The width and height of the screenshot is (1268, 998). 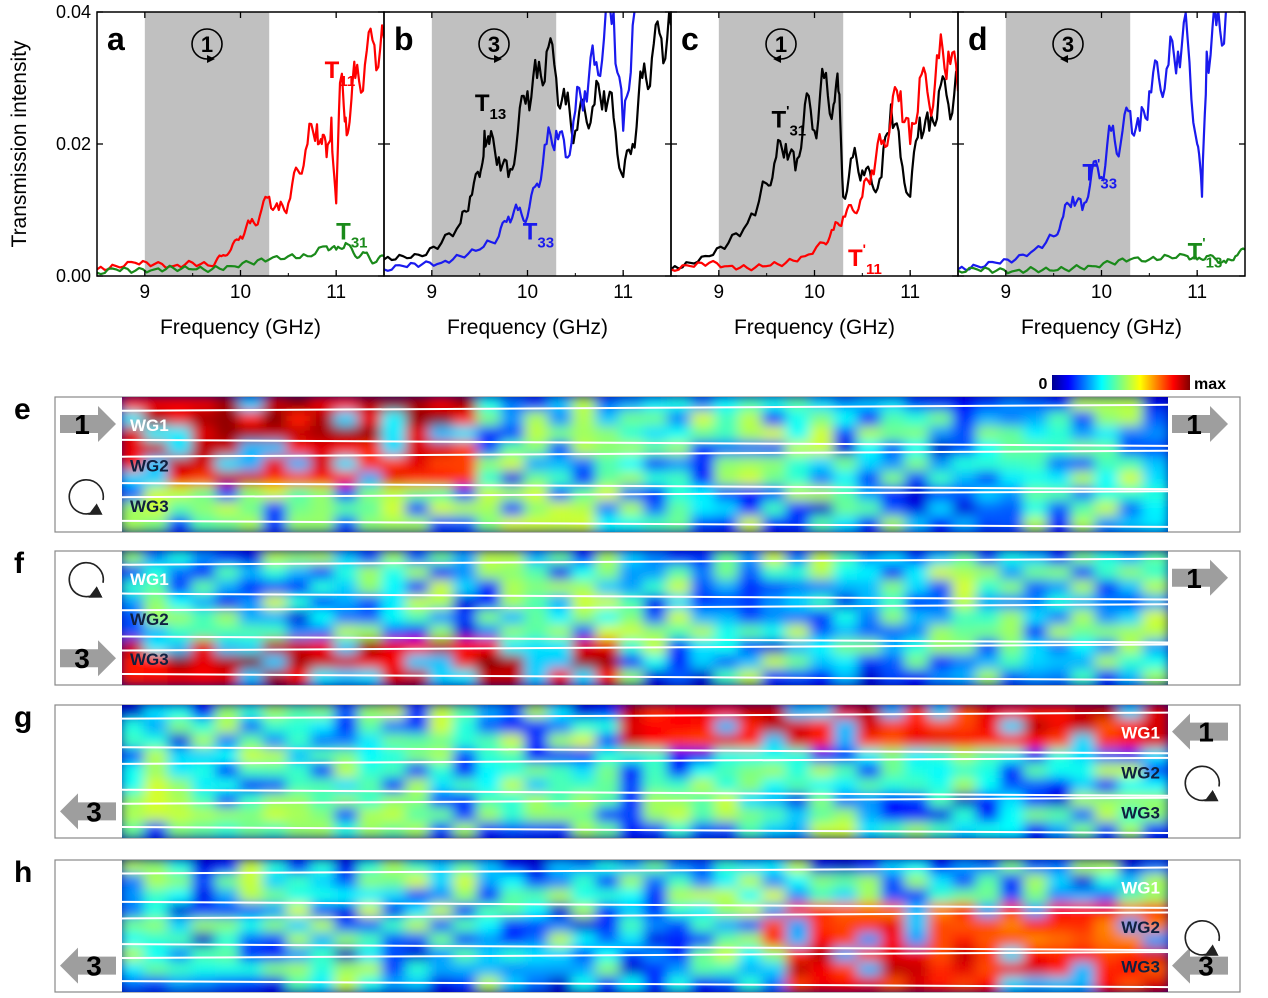 What do you see at coordinates (645, 618) in the screenshot?
I see `field-map` at bounding box center [645, 618].